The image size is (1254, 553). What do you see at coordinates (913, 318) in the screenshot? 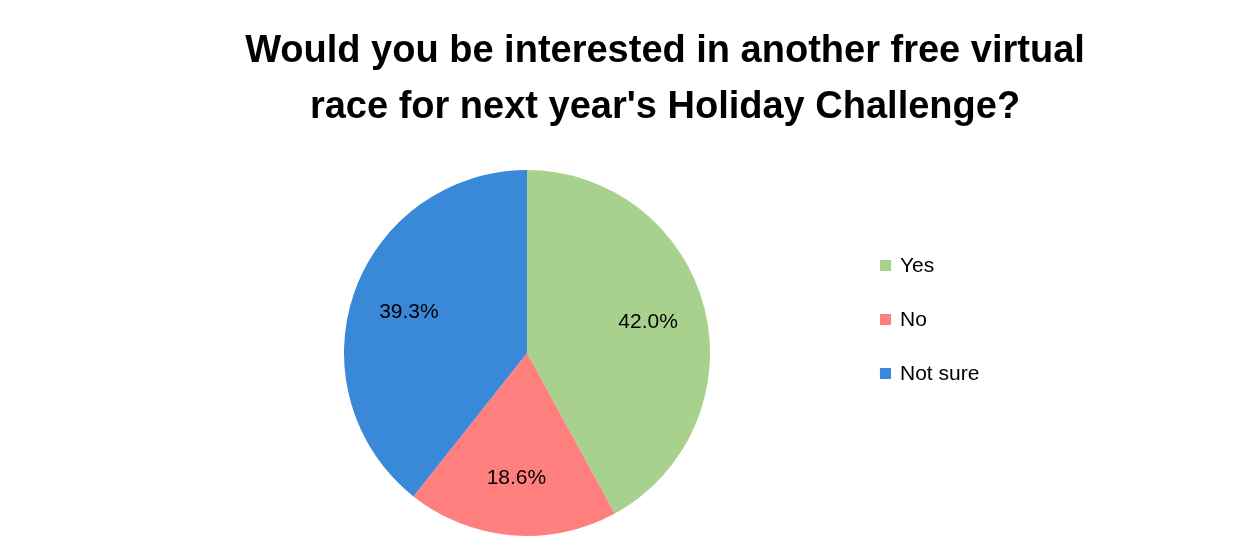
I see `legend-label: No` at bounding box center [913, 318].